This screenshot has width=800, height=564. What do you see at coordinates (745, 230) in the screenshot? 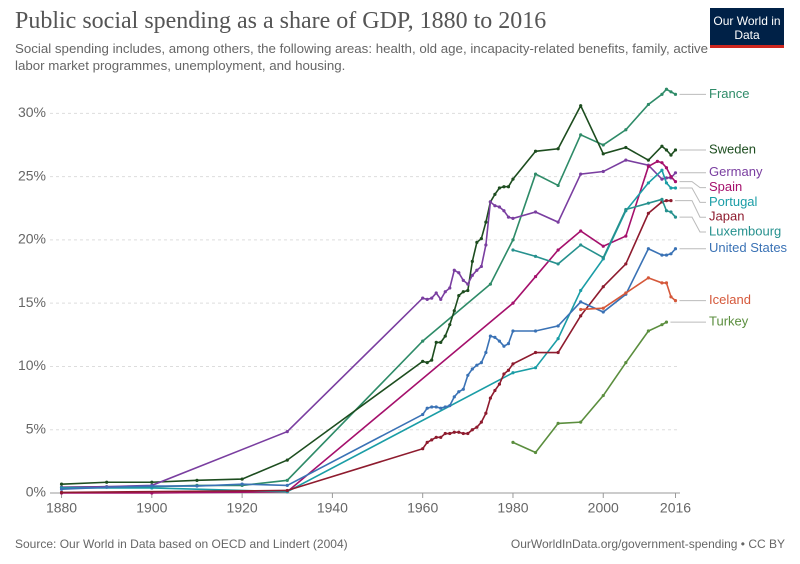
I see `legend-label: Luxembourg` at bounding box center [745, 230].